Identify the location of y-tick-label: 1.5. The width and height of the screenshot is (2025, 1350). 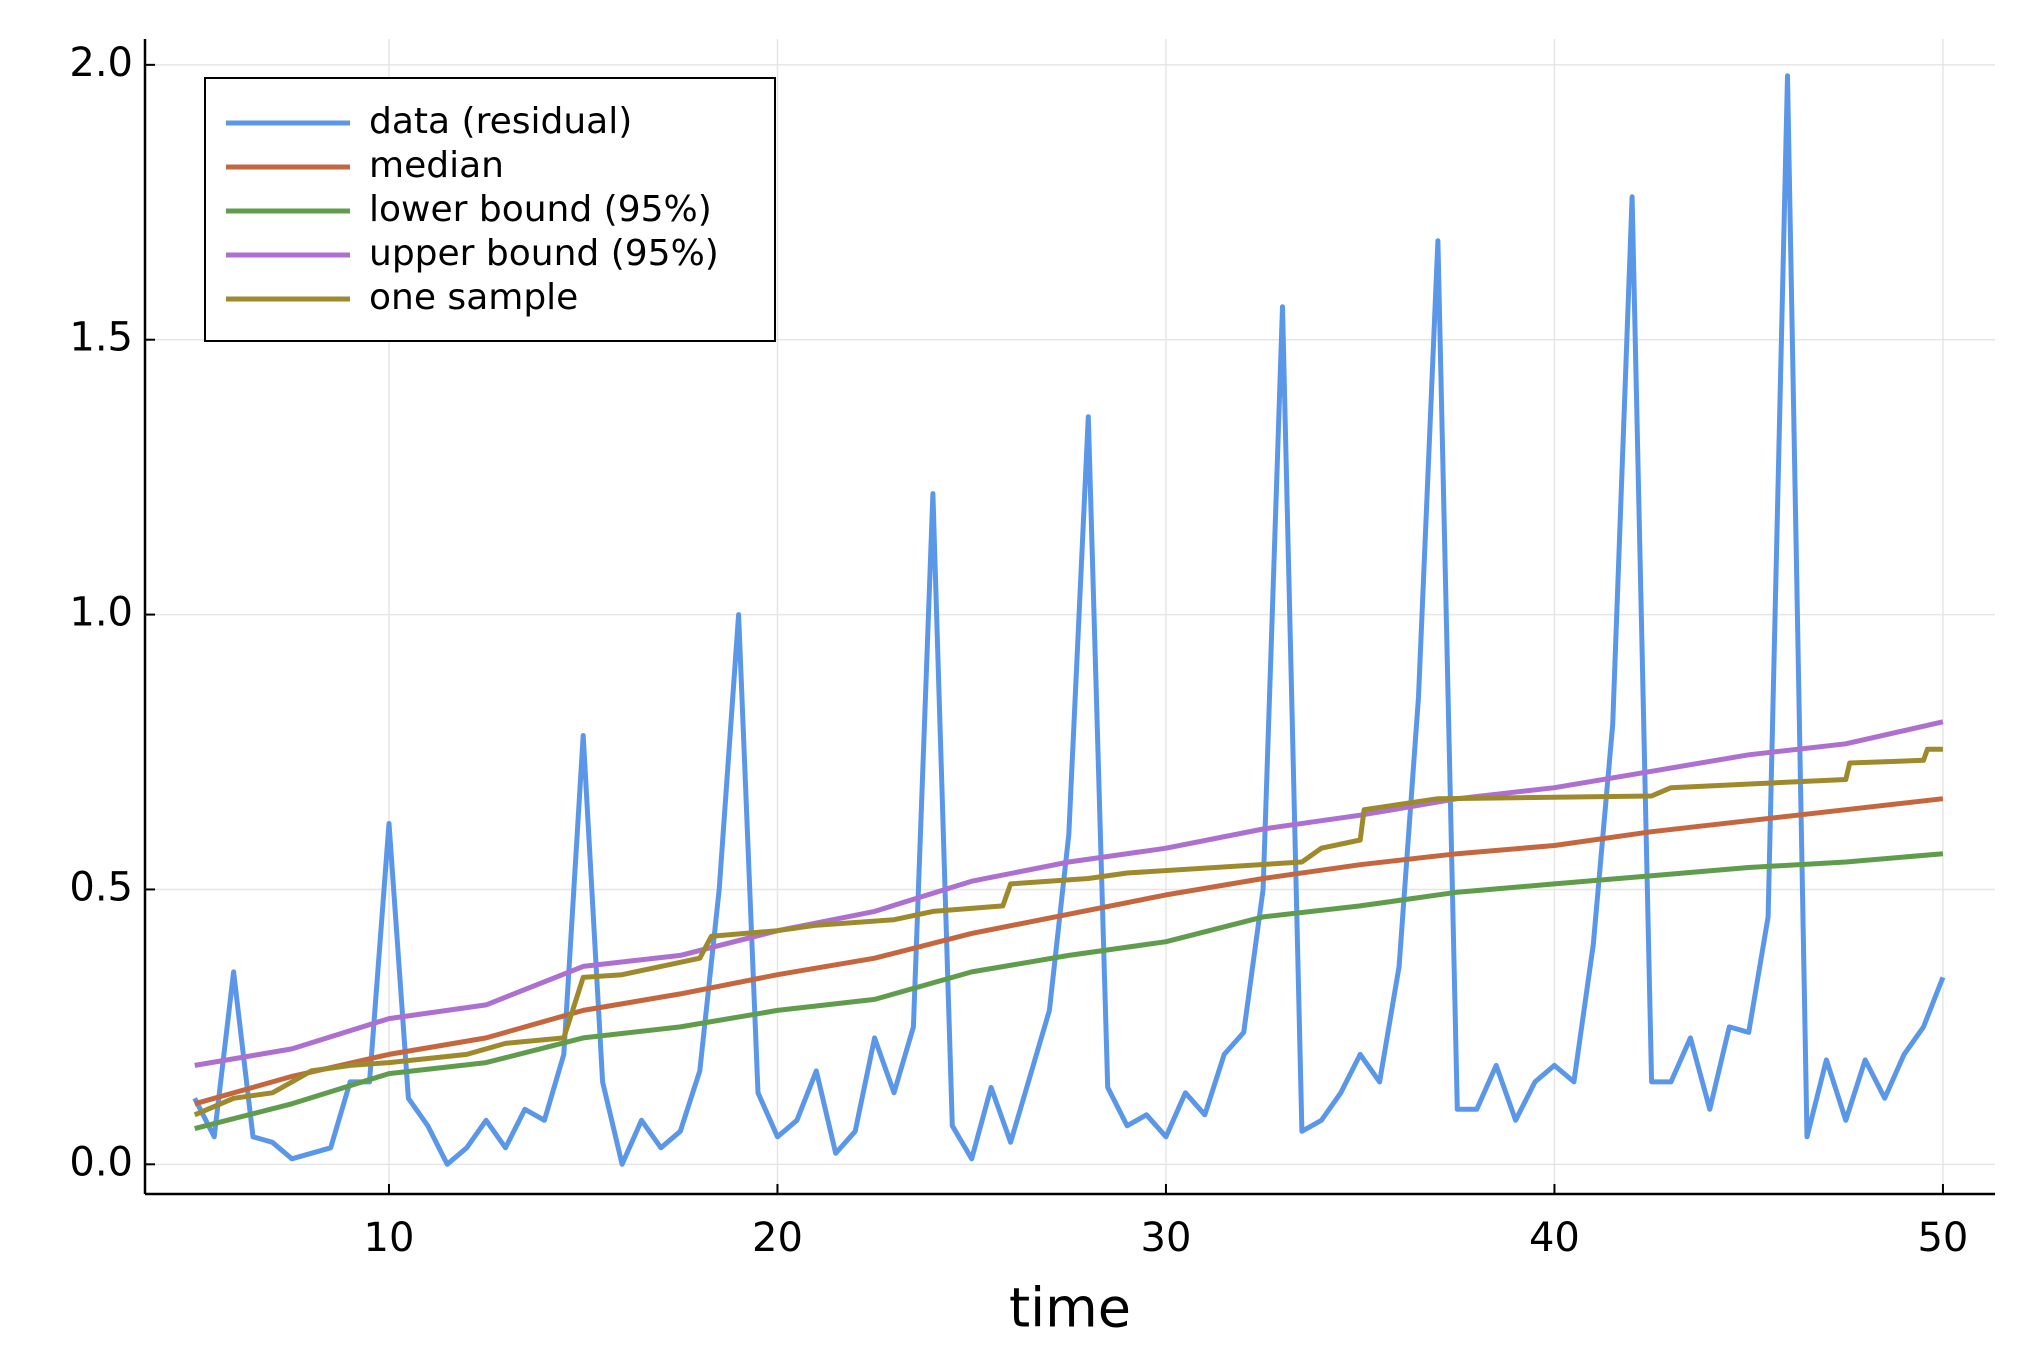
(101, 338).